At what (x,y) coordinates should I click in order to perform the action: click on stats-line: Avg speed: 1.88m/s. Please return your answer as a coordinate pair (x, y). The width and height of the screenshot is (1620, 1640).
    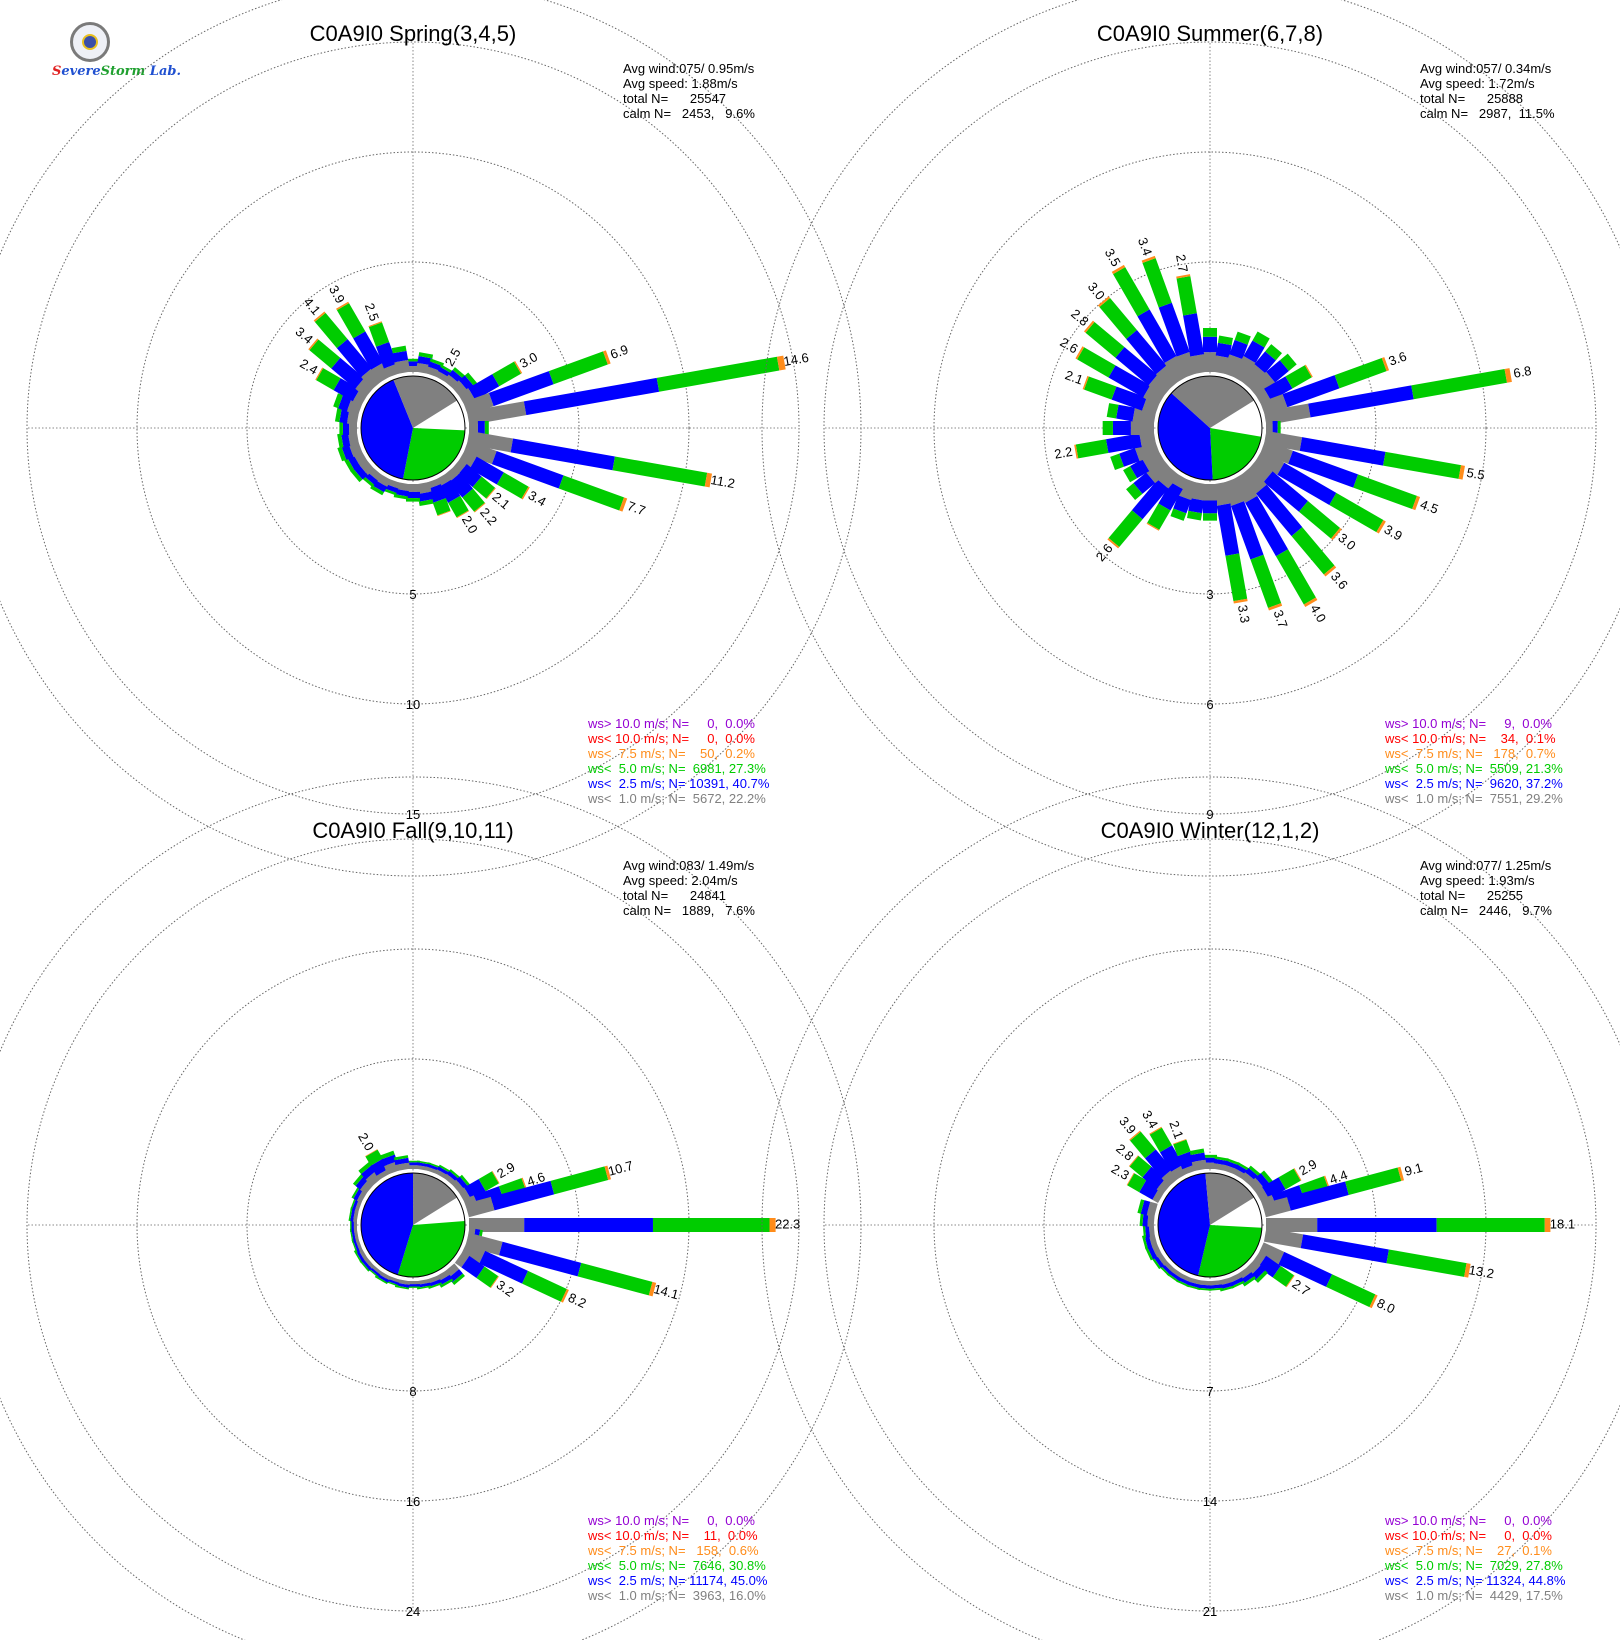
    Looking at the image, I should click on (680, 83).